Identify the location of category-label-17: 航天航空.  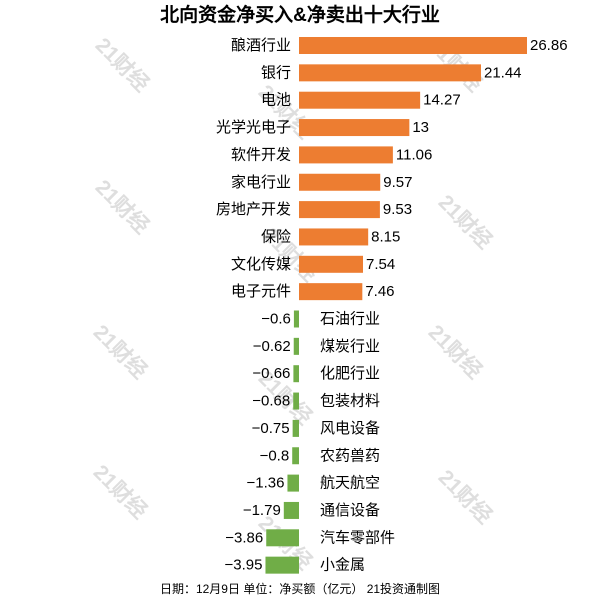
(350, 483).